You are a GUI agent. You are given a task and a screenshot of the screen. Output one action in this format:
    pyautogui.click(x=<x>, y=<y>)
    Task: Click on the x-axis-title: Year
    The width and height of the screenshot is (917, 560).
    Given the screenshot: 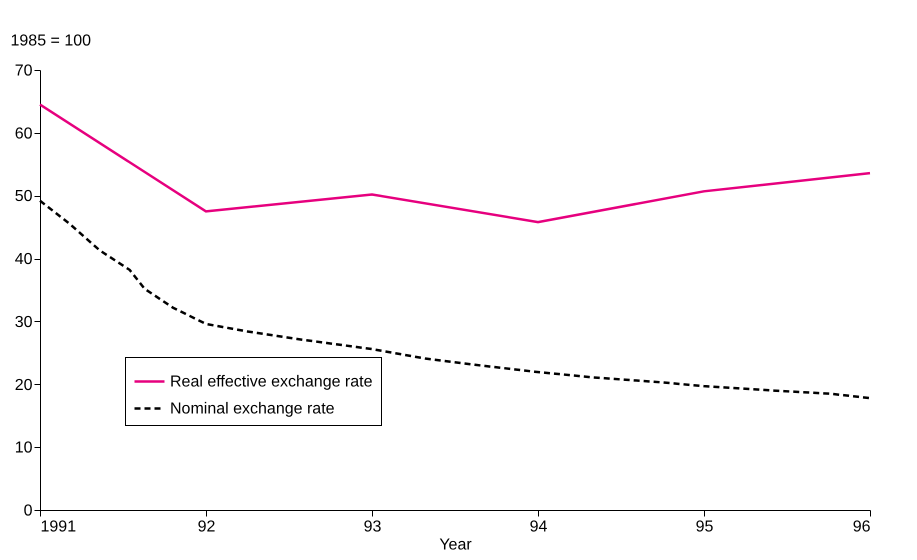 What is the action you would take?
    pyautogui.click(x=455, y=545)
    